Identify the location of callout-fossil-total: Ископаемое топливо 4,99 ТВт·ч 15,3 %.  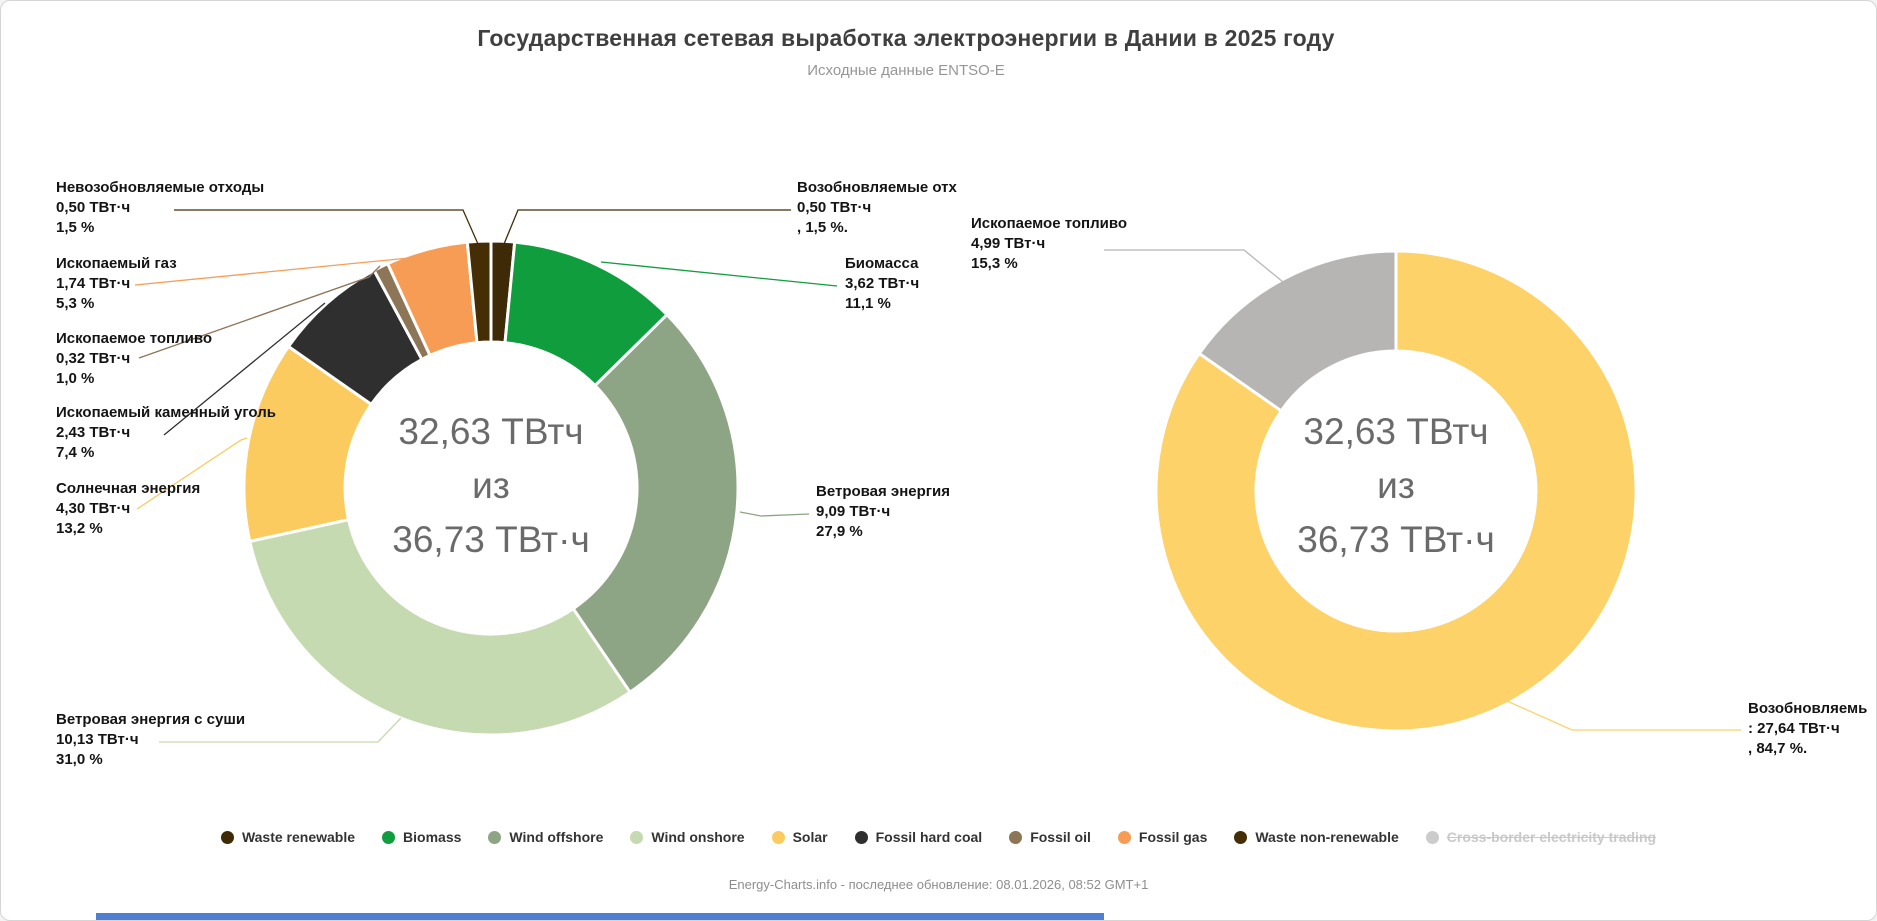
(1049, 244).